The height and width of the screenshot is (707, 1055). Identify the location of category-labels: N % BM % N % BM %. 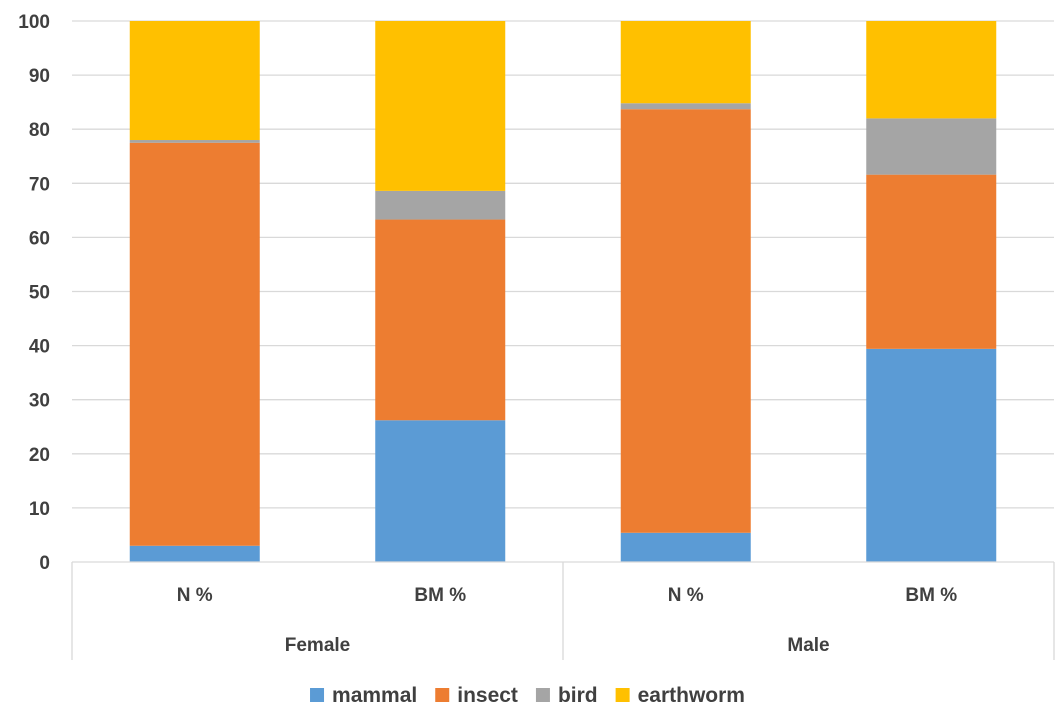
(567, 595).